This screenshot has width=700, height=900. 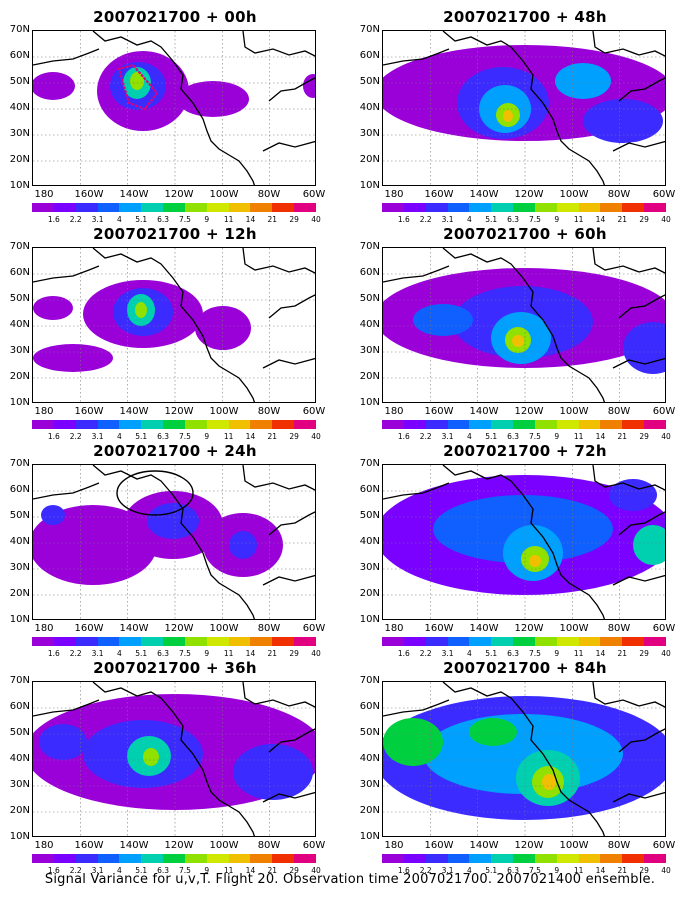 I want to click on longitude-label: 100W, so click(x=224, y=411).